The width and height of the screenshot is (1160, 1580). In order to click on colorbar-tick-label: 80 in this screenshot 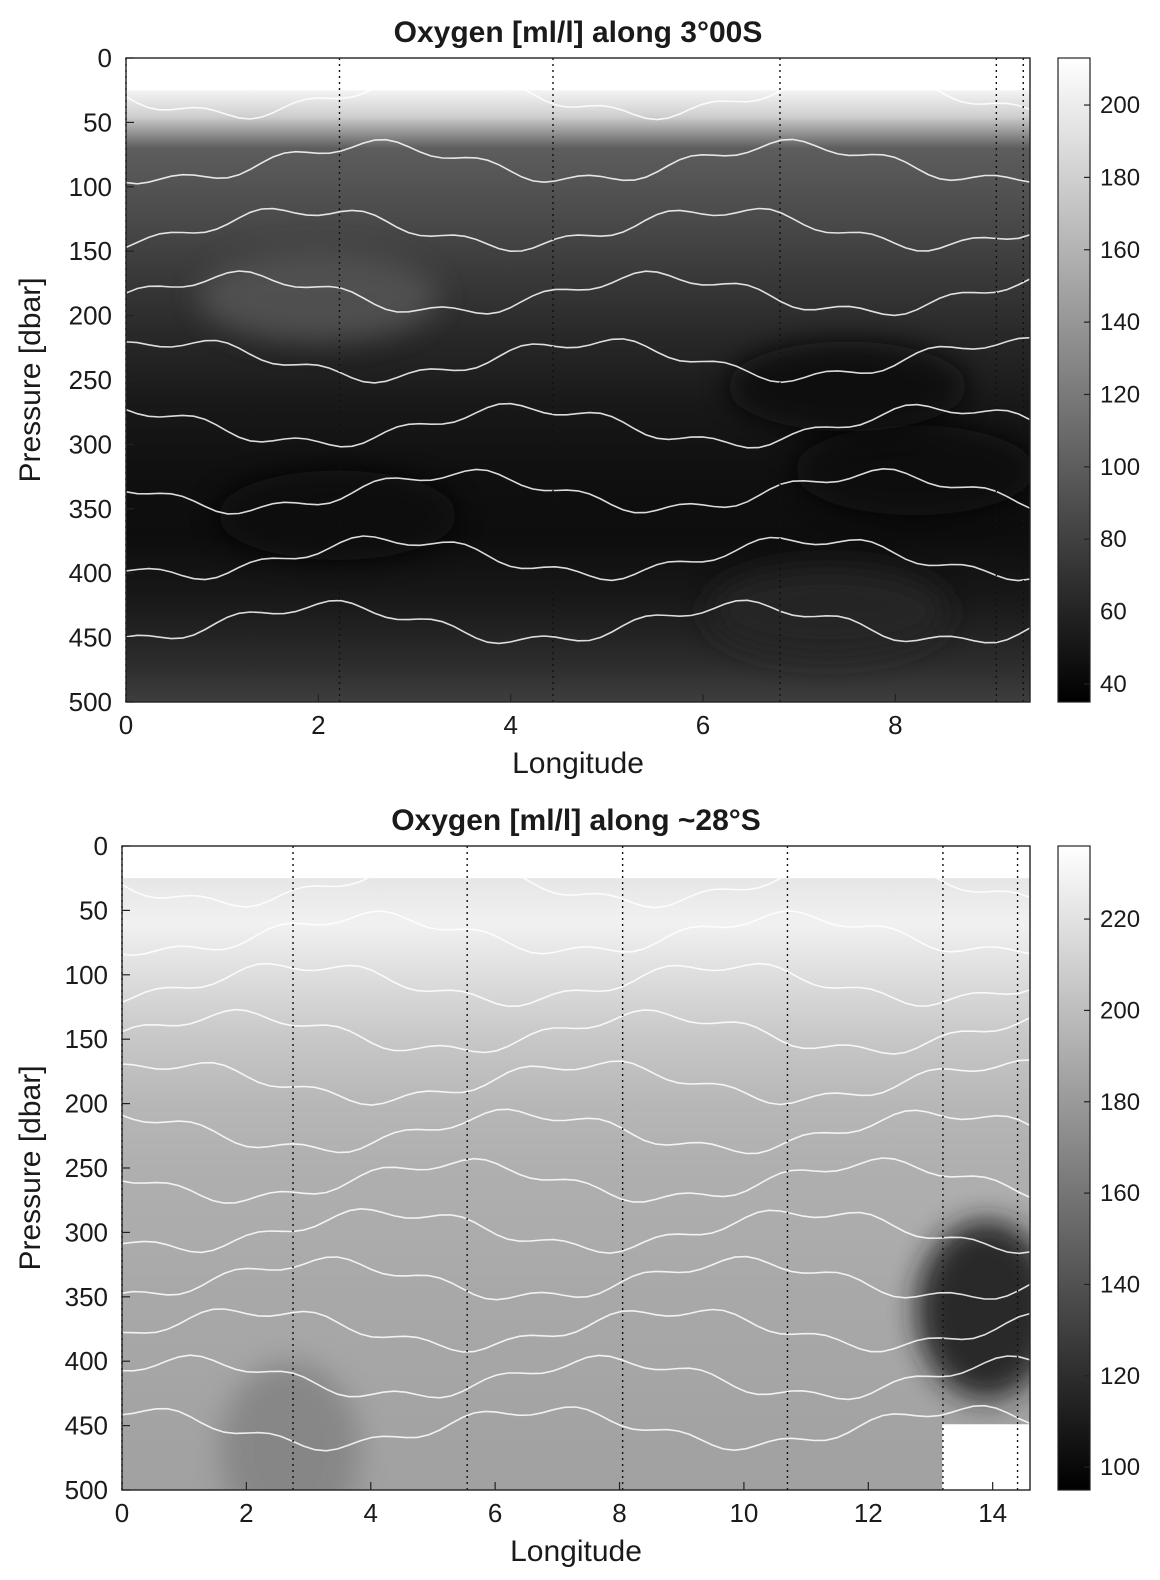, I will do `click(1113, 539)`.